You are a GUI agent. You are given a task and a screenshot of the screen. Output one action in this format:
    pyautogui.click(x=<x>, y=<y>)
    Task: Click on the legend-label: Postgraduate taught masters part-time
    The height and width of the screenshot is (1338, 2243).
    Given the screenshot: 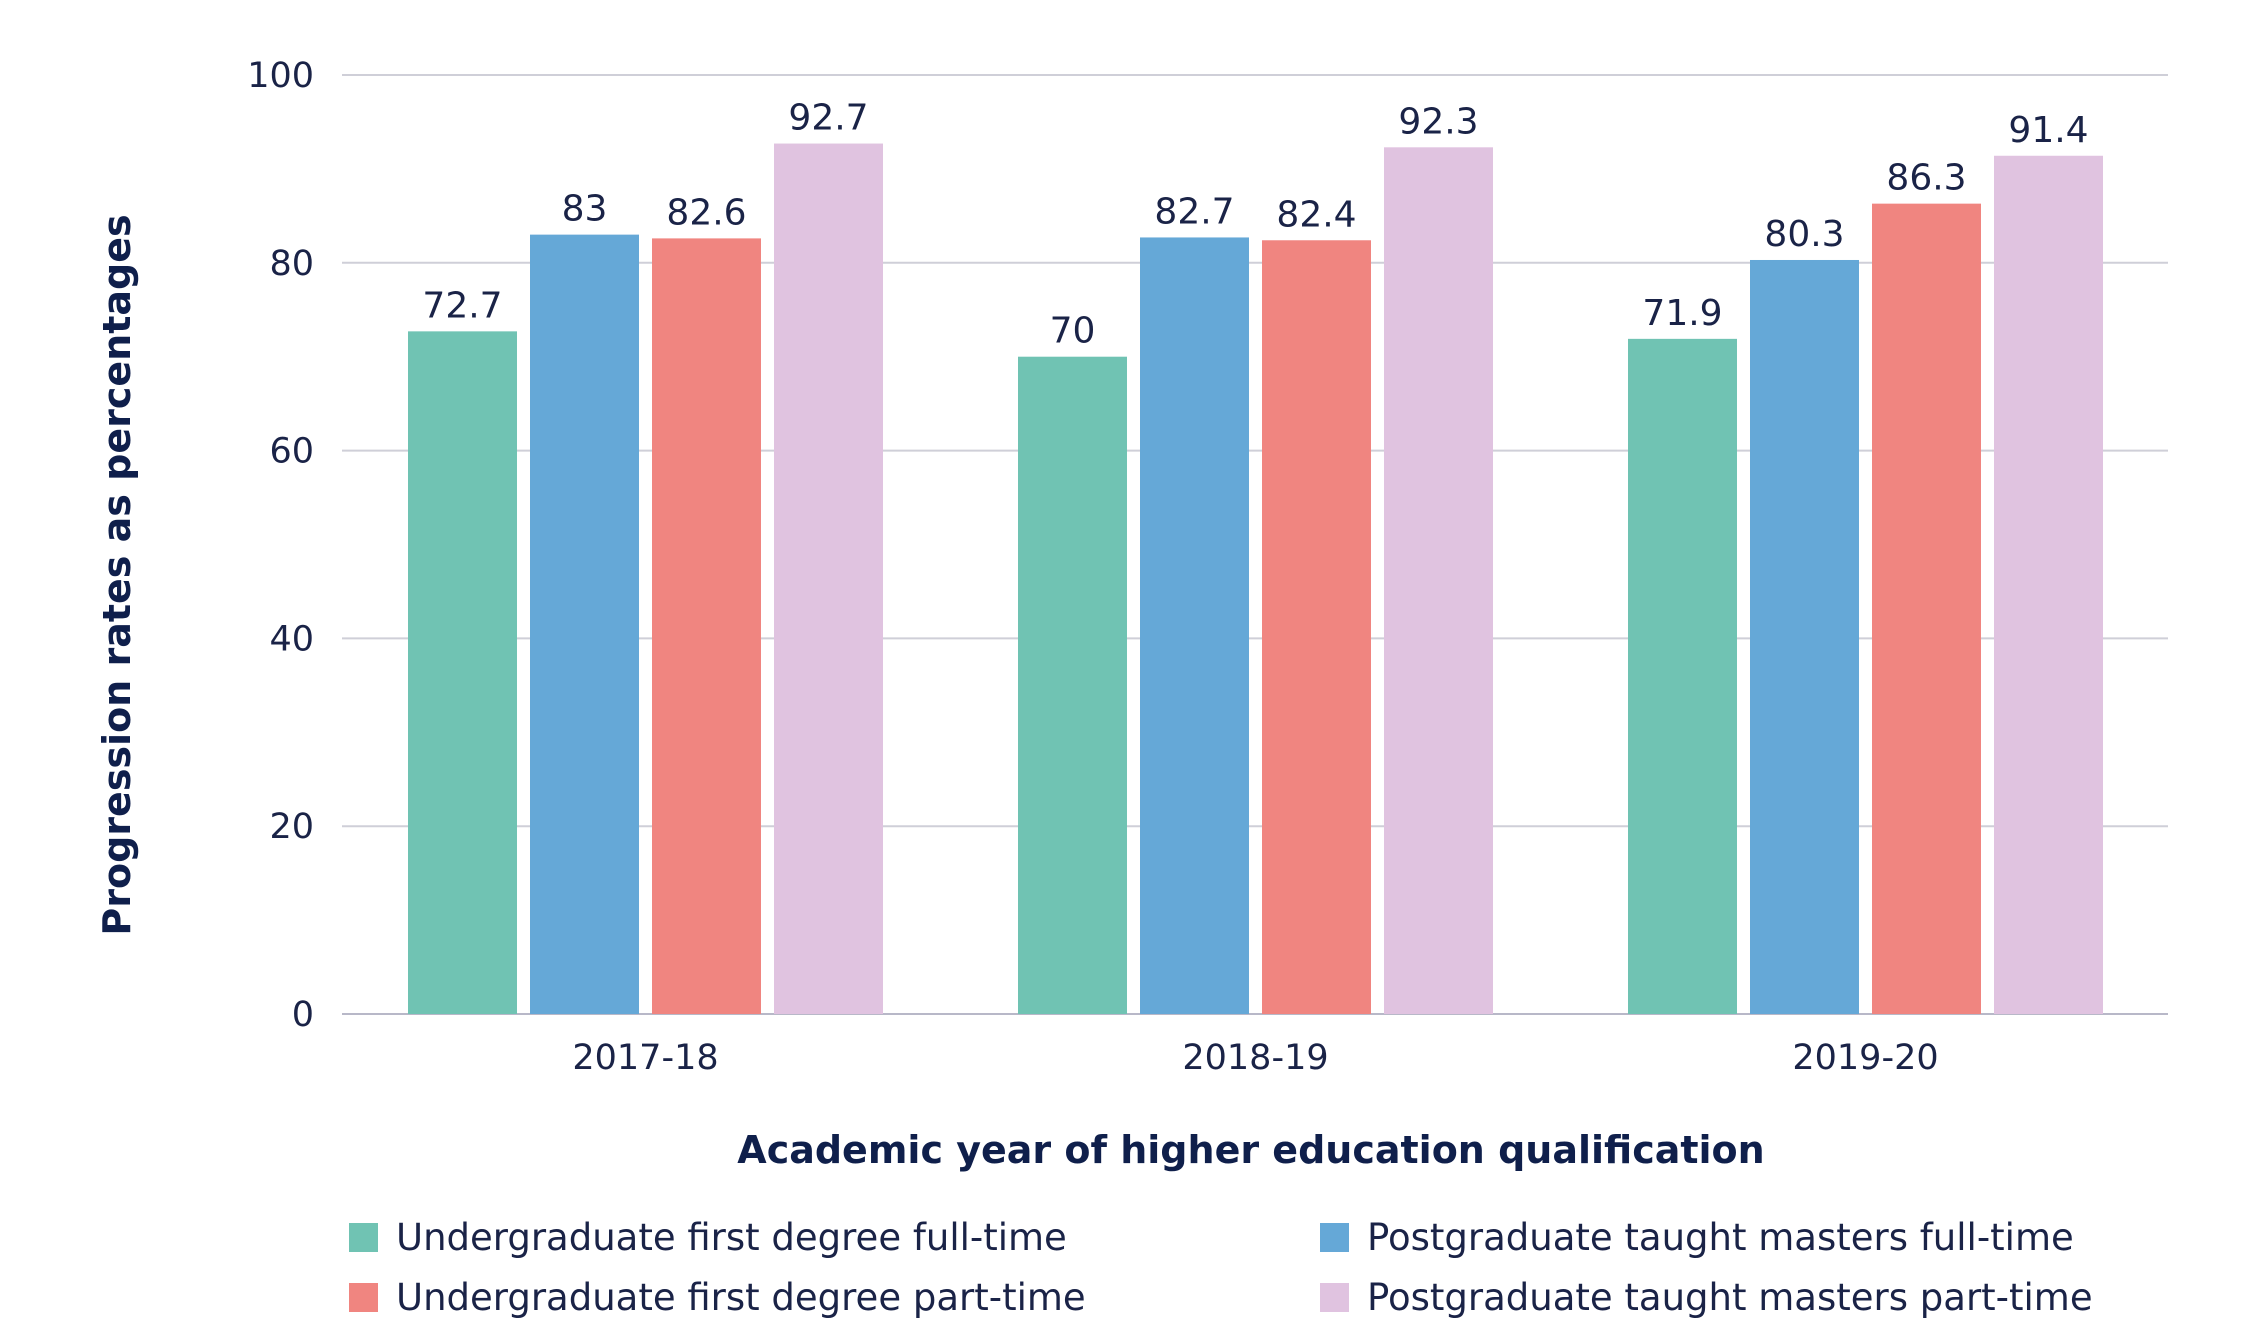 What is the action you would take?
    pyautogui.click(x=1730, y=1297)
    